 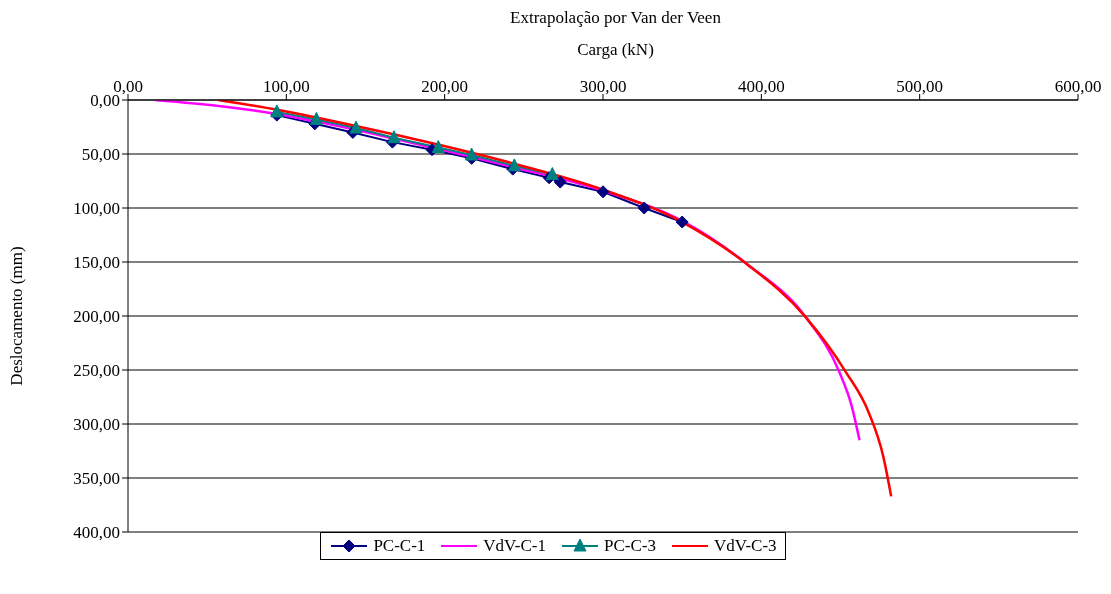 What do you see at coordinates (96, 425) in the screenshot?
I see `y-tick-label: 300,00` at bounding box center [96, 425].